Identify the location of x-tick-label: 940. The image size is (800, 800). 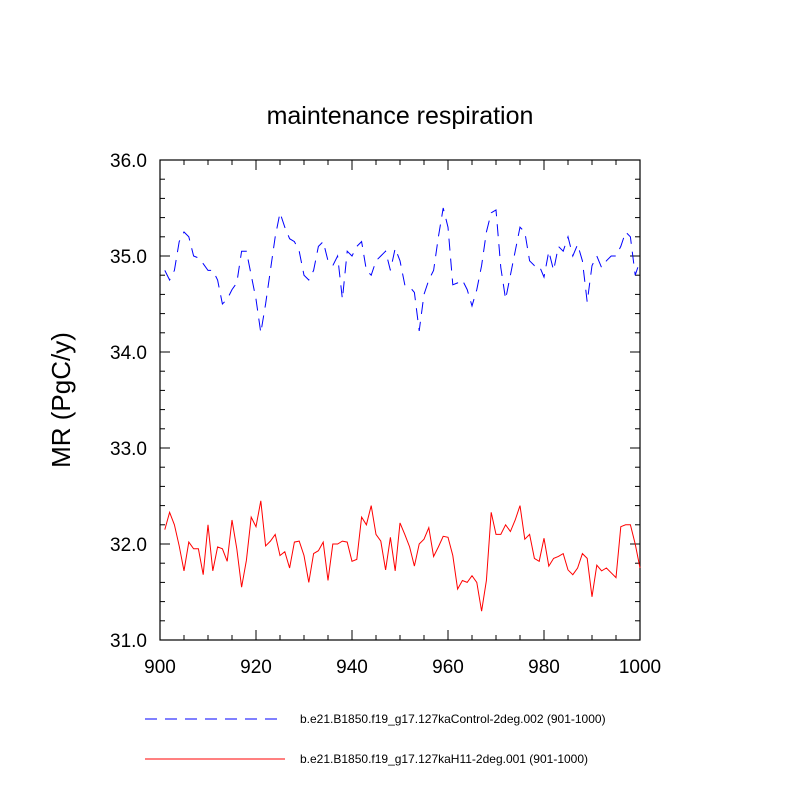
(352, 667).